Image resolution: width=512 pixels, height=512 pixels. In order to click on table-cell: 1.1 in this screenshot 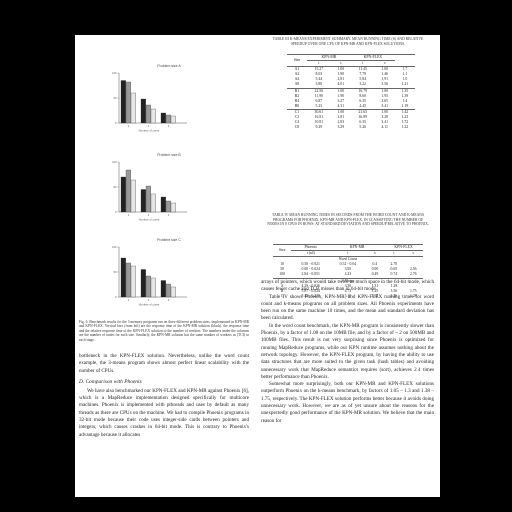, I will do `click(405, 74)`.